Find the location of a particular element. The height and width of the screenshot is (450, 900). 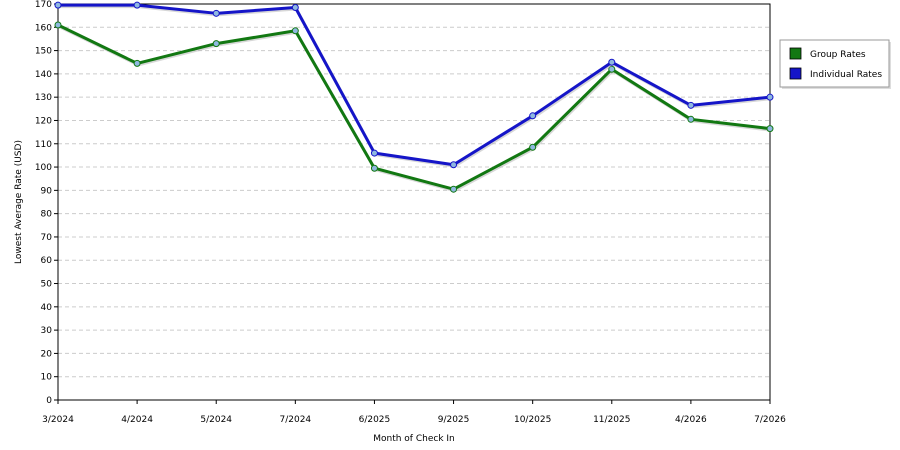

x-tick-label: 11/2025 is located at coordinates (611, 420).